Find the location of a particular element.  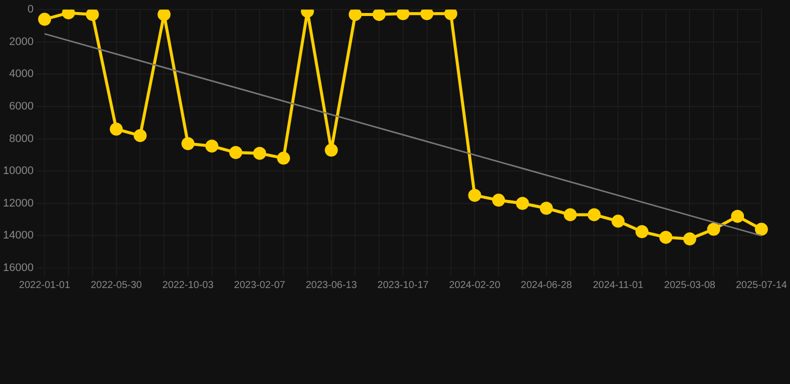

y-tick-label: 16000 is located at coordinates (18, 268).